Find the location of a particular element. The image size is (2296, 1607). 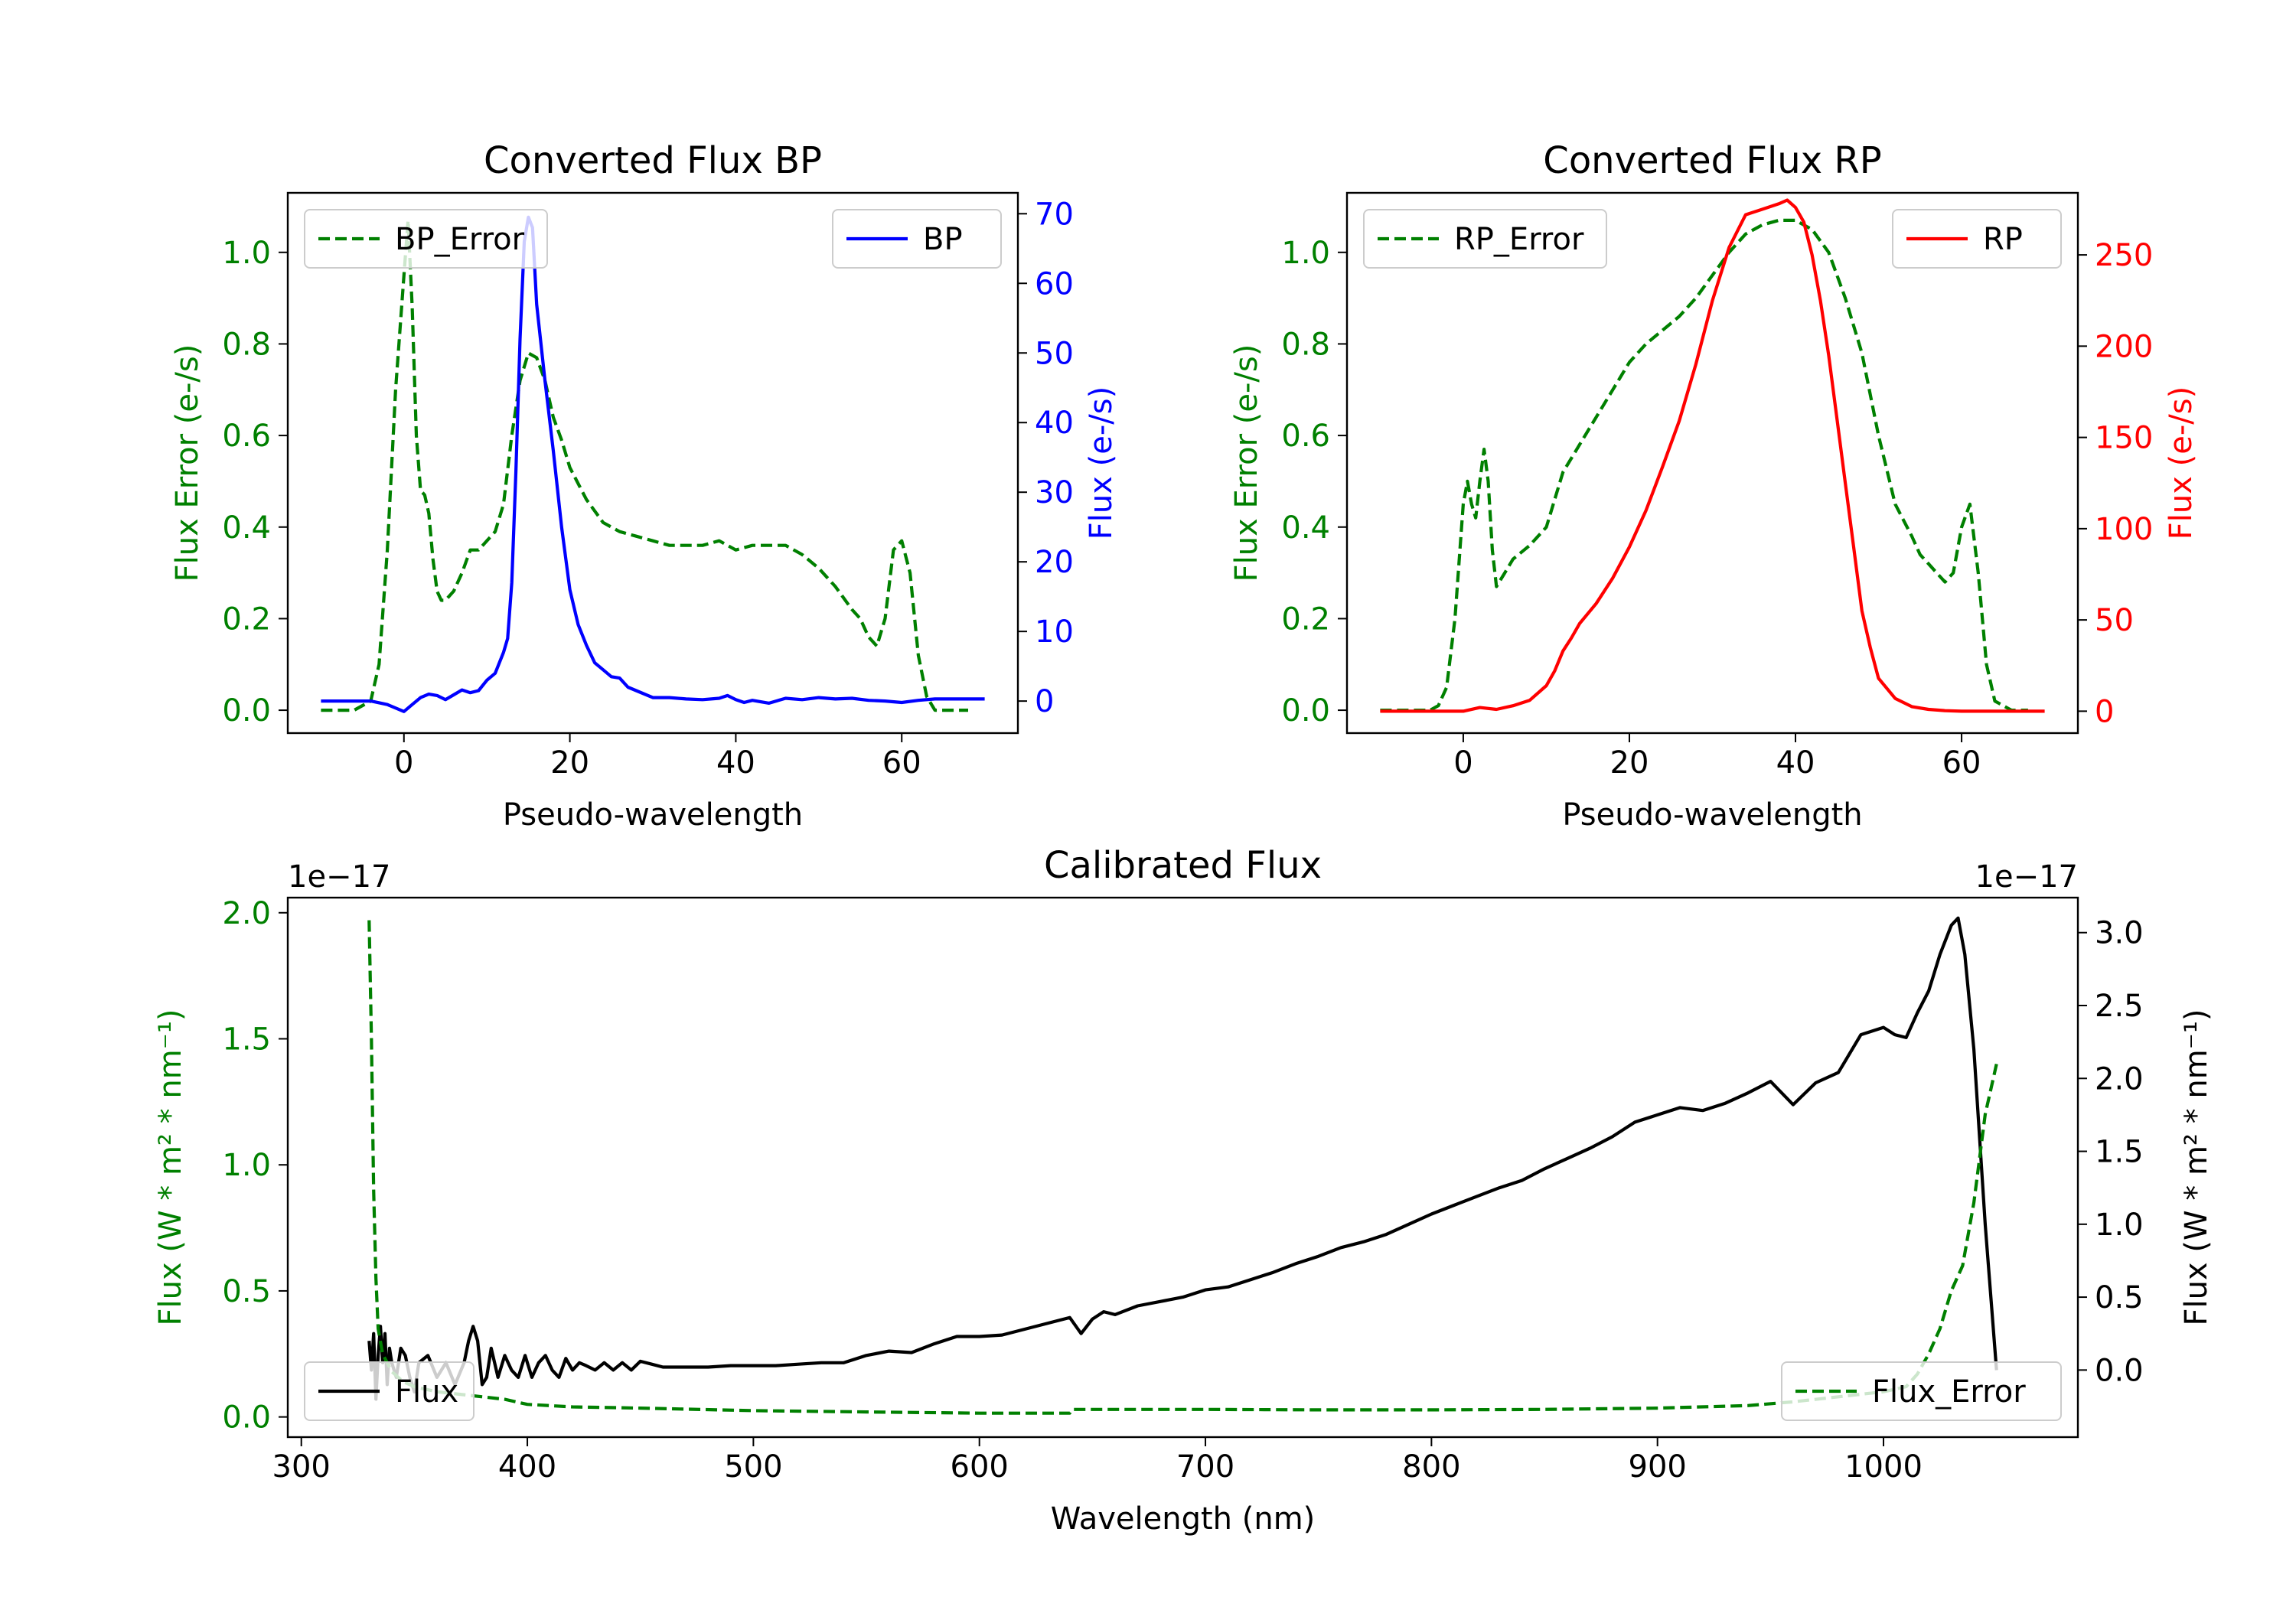

bp-plot-frame is located at coordinates (652, 463).